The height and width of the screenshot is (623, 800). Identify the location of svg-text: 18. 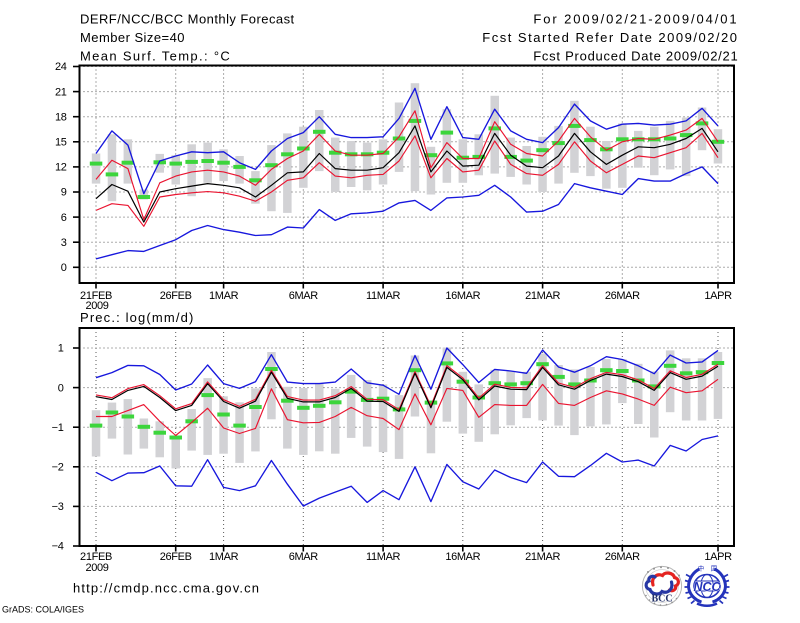
(61, 117).